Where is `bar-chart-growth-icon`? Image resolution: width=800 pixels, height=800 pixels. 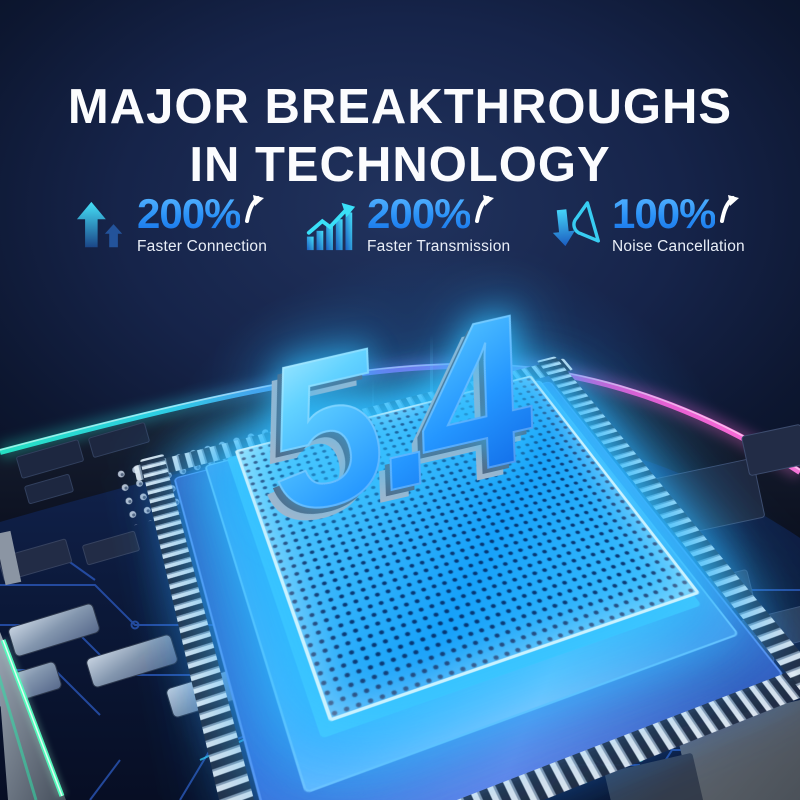
bar-chart-growth-icon is located at coordinates (331, 226).